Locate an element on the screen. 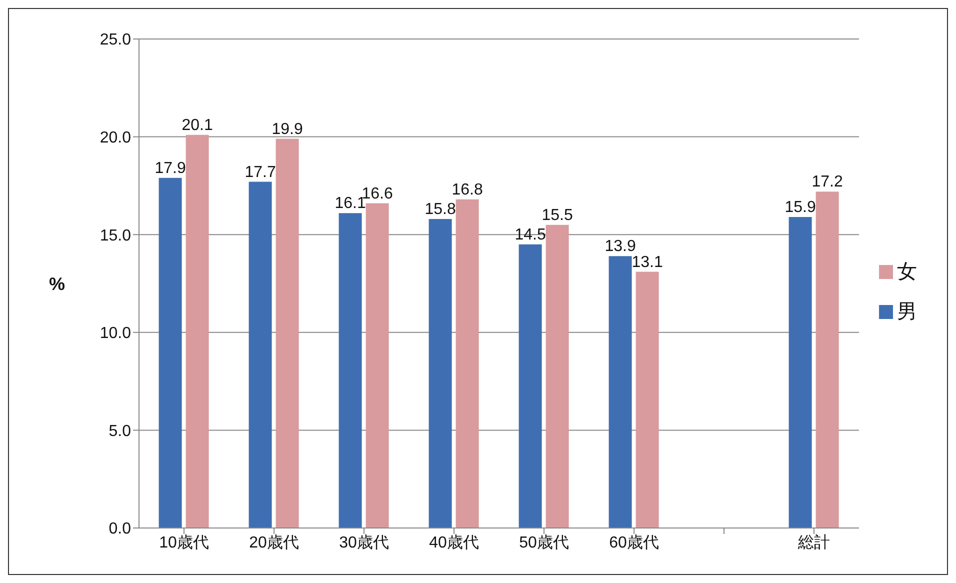 The image size is (956, 583). x-tick-label: 40歳代 is located at coordinates (454, 542).